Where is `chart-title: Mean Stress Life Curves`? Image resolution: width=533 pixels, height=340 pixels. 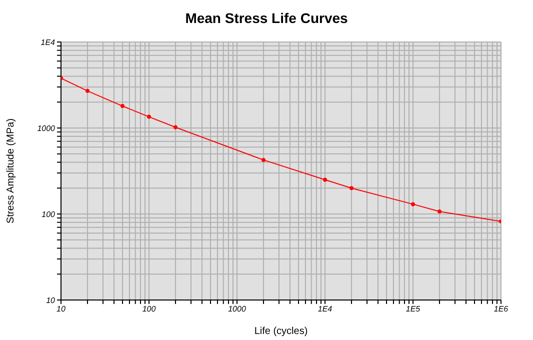
chart-title: Mean Stress Life Curves is located at coordinates (266, 18).